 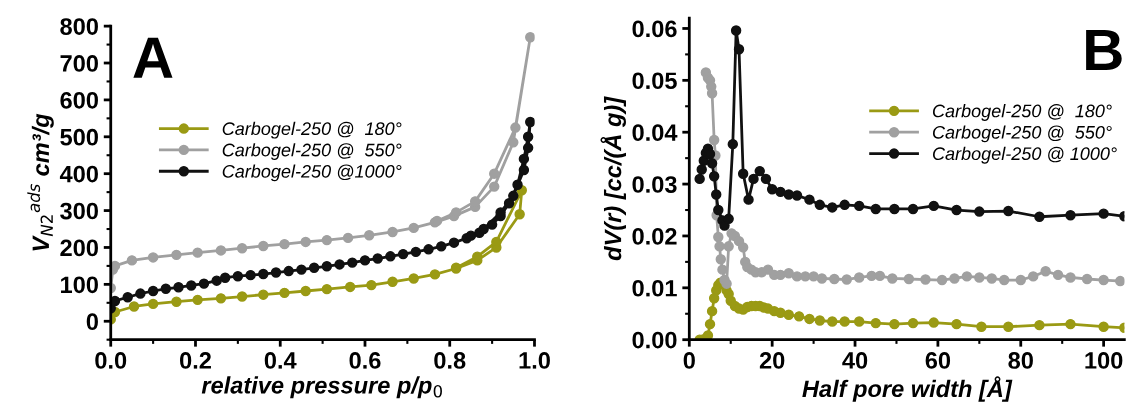 What do you see at coordinates (450, 360) in the screenshot?
I see `x-tick-label: 0.8` at bounding box center [450, 360].